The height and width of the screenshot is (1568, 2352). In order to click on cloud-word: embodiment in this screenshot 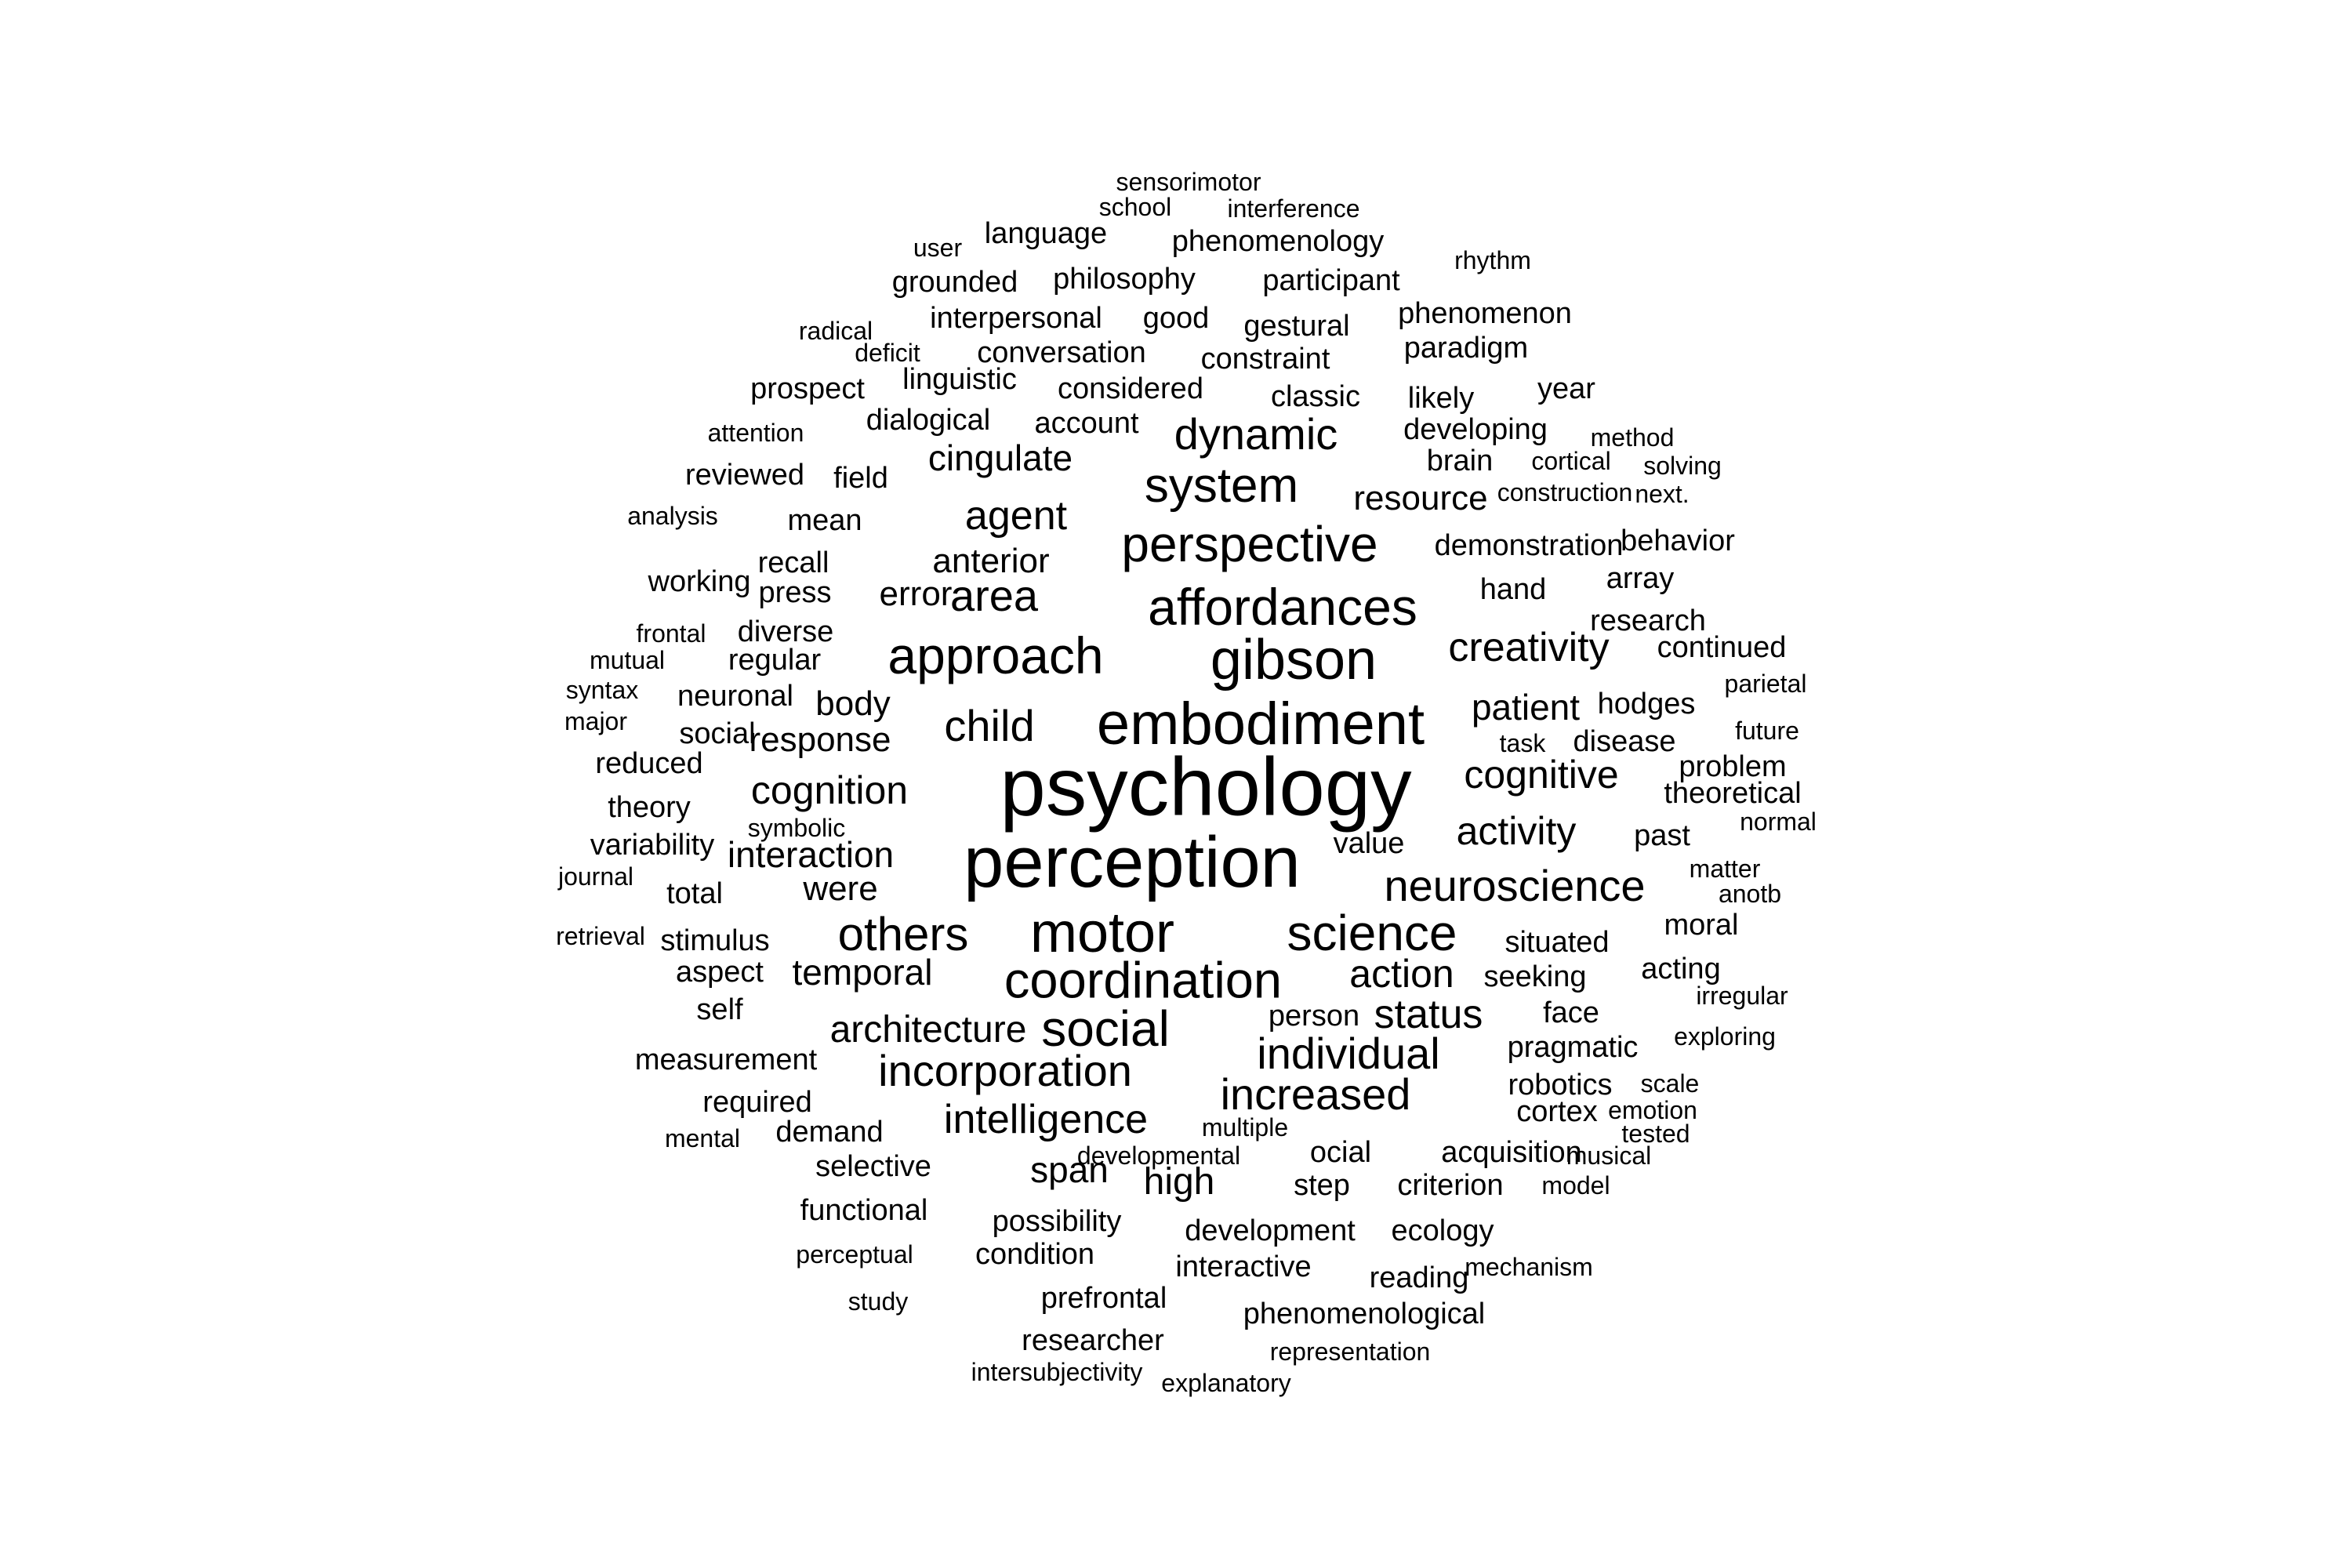, I will do `click(1260, 724)`.